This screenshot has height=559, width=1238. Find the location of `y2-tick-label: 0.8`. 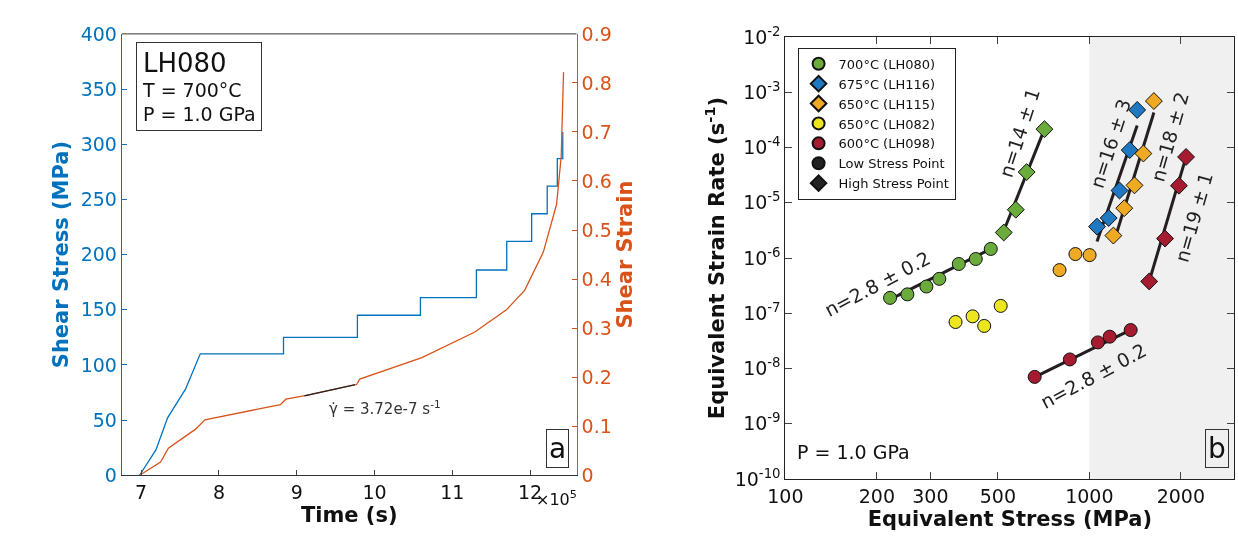

y2-tick-label: 0.8 is located at coordinates (596, 82).